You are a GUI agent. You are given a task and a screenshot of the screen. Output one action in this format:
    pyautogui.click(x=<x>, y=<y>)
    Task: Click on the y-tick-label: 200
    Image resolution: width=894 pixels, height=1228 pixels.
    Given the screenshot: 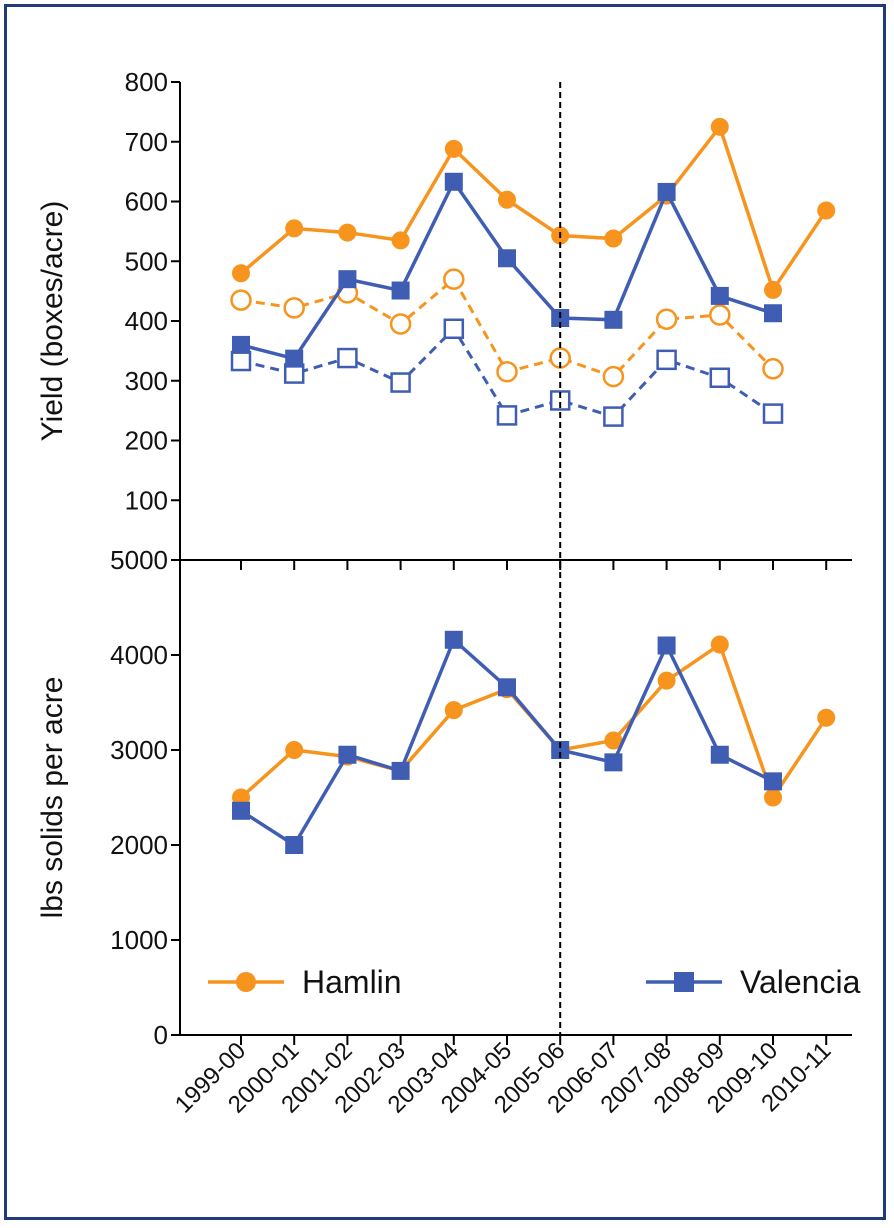 What is the action you would take?
    pyautogui.click(x=146, y=441)
    